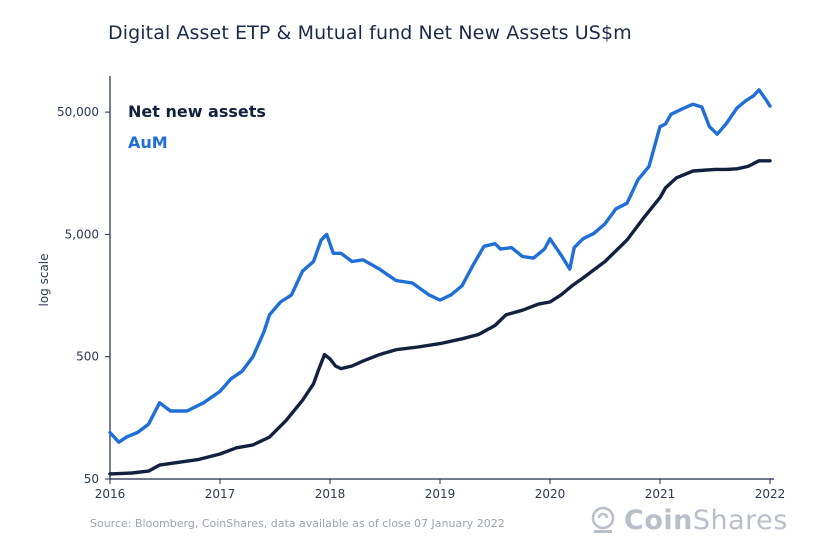  I want to click on x-tick-label: 2021, so click(660, 494).